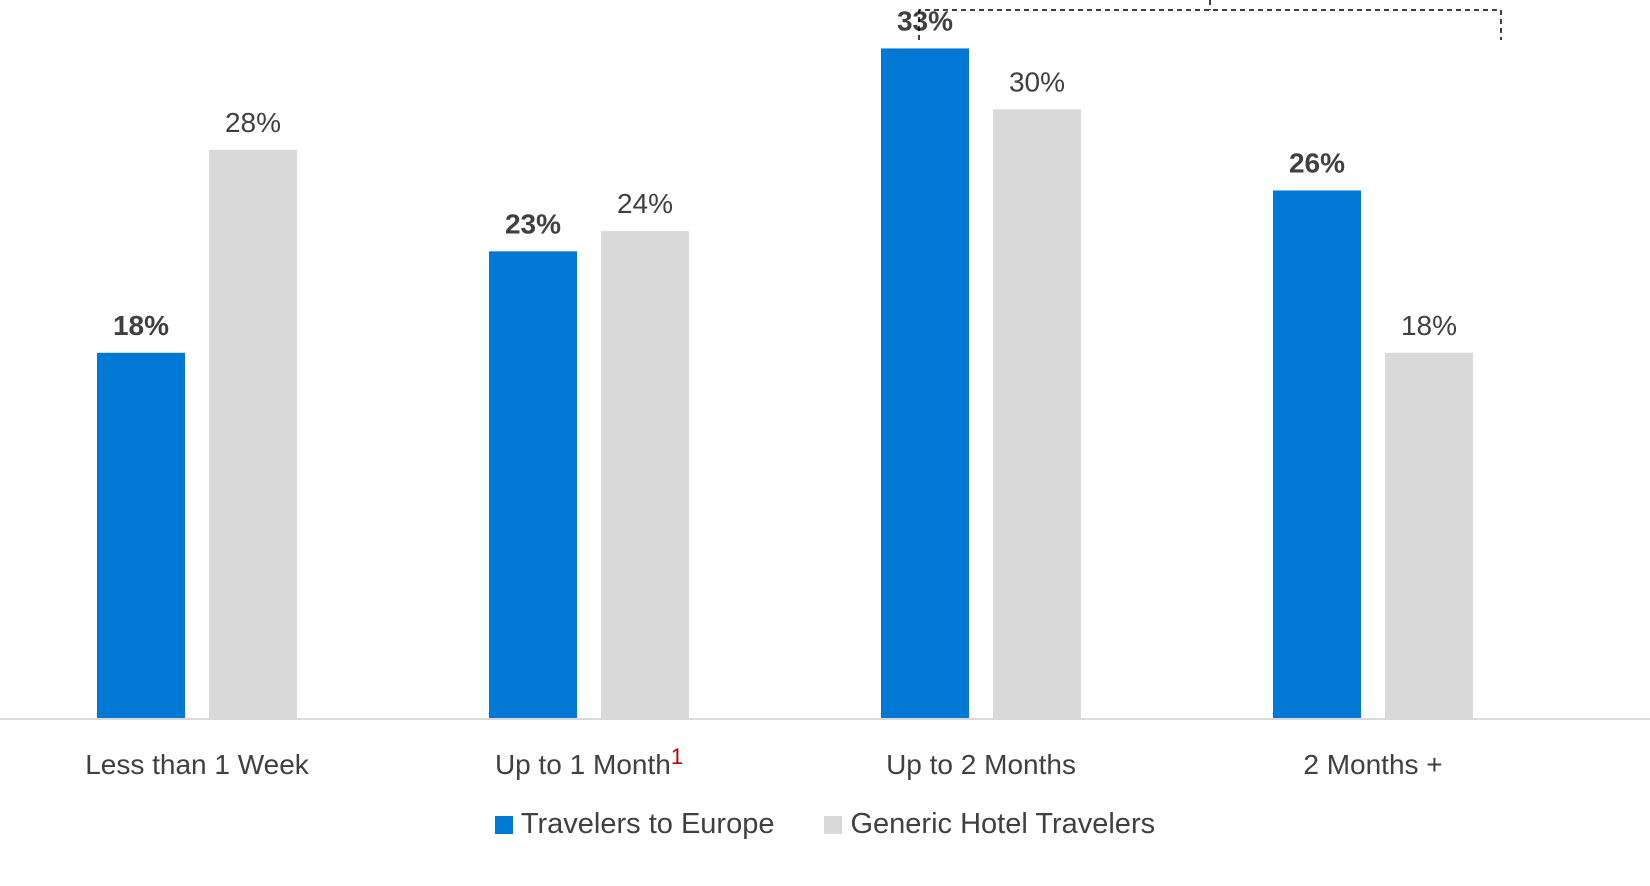 Image resolution: width=1650 pixels, height=886 pixels. I want to click on category-label: Up to 1 Month1, so click(589, 762).